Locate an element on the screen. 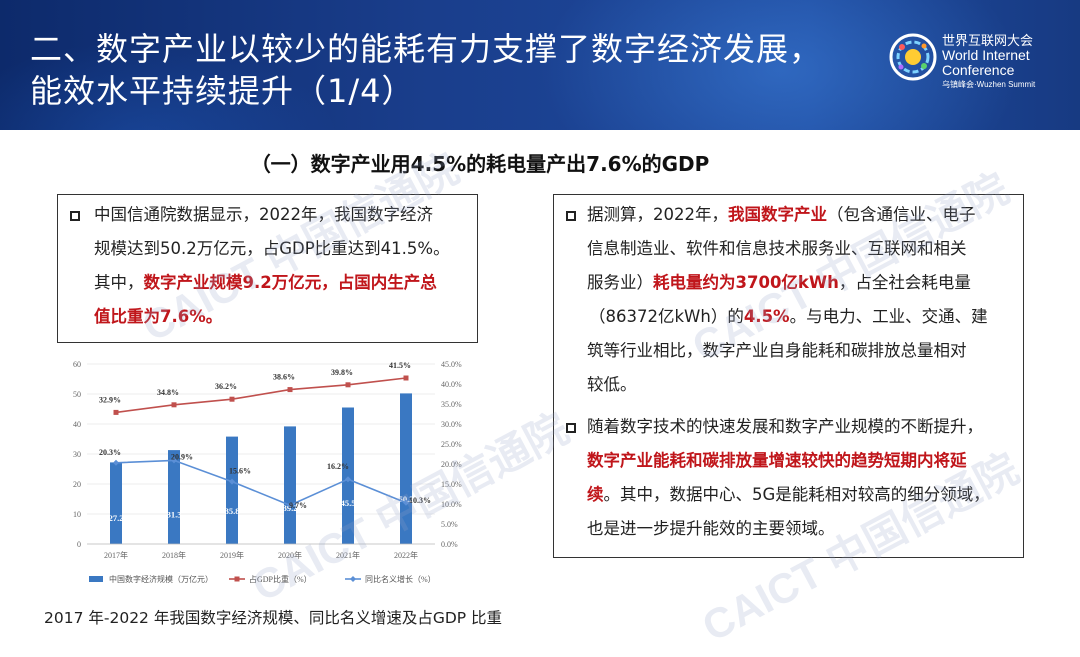 Image resolution: width=1080 pixels, height=657 pixels. x-tick-label: 2020年 is located at coordinates (290, 555).